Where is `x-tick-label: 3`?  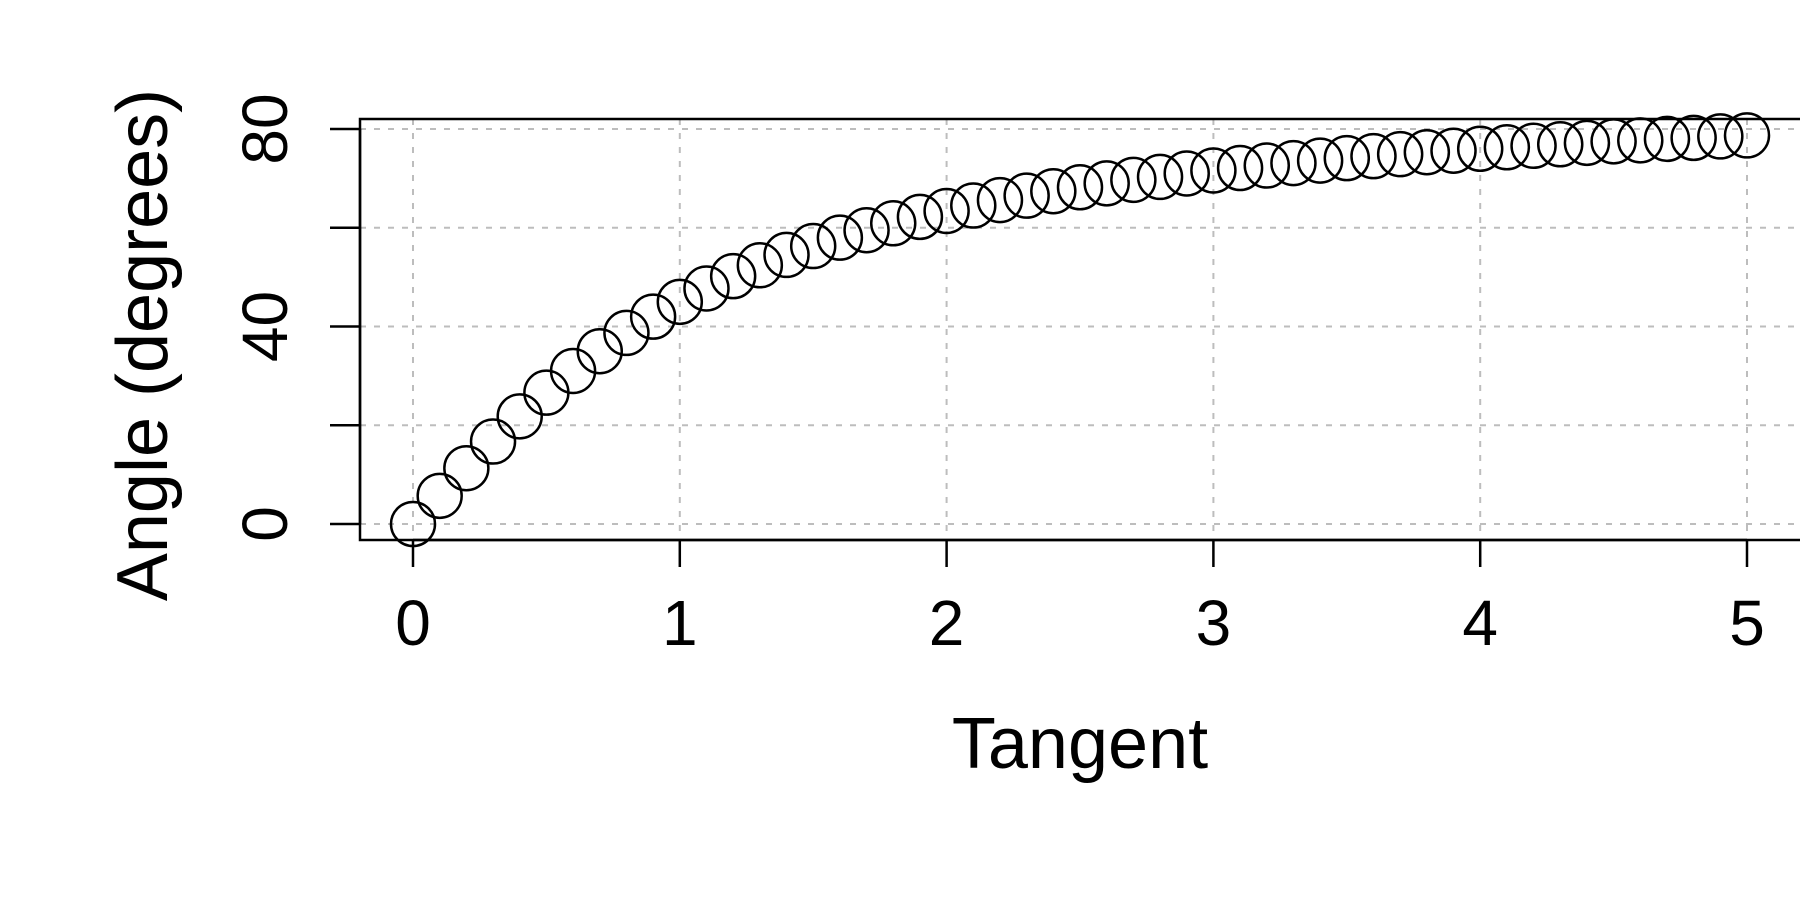
x-tick-label: 3 is located at coordinates (1214, 623).